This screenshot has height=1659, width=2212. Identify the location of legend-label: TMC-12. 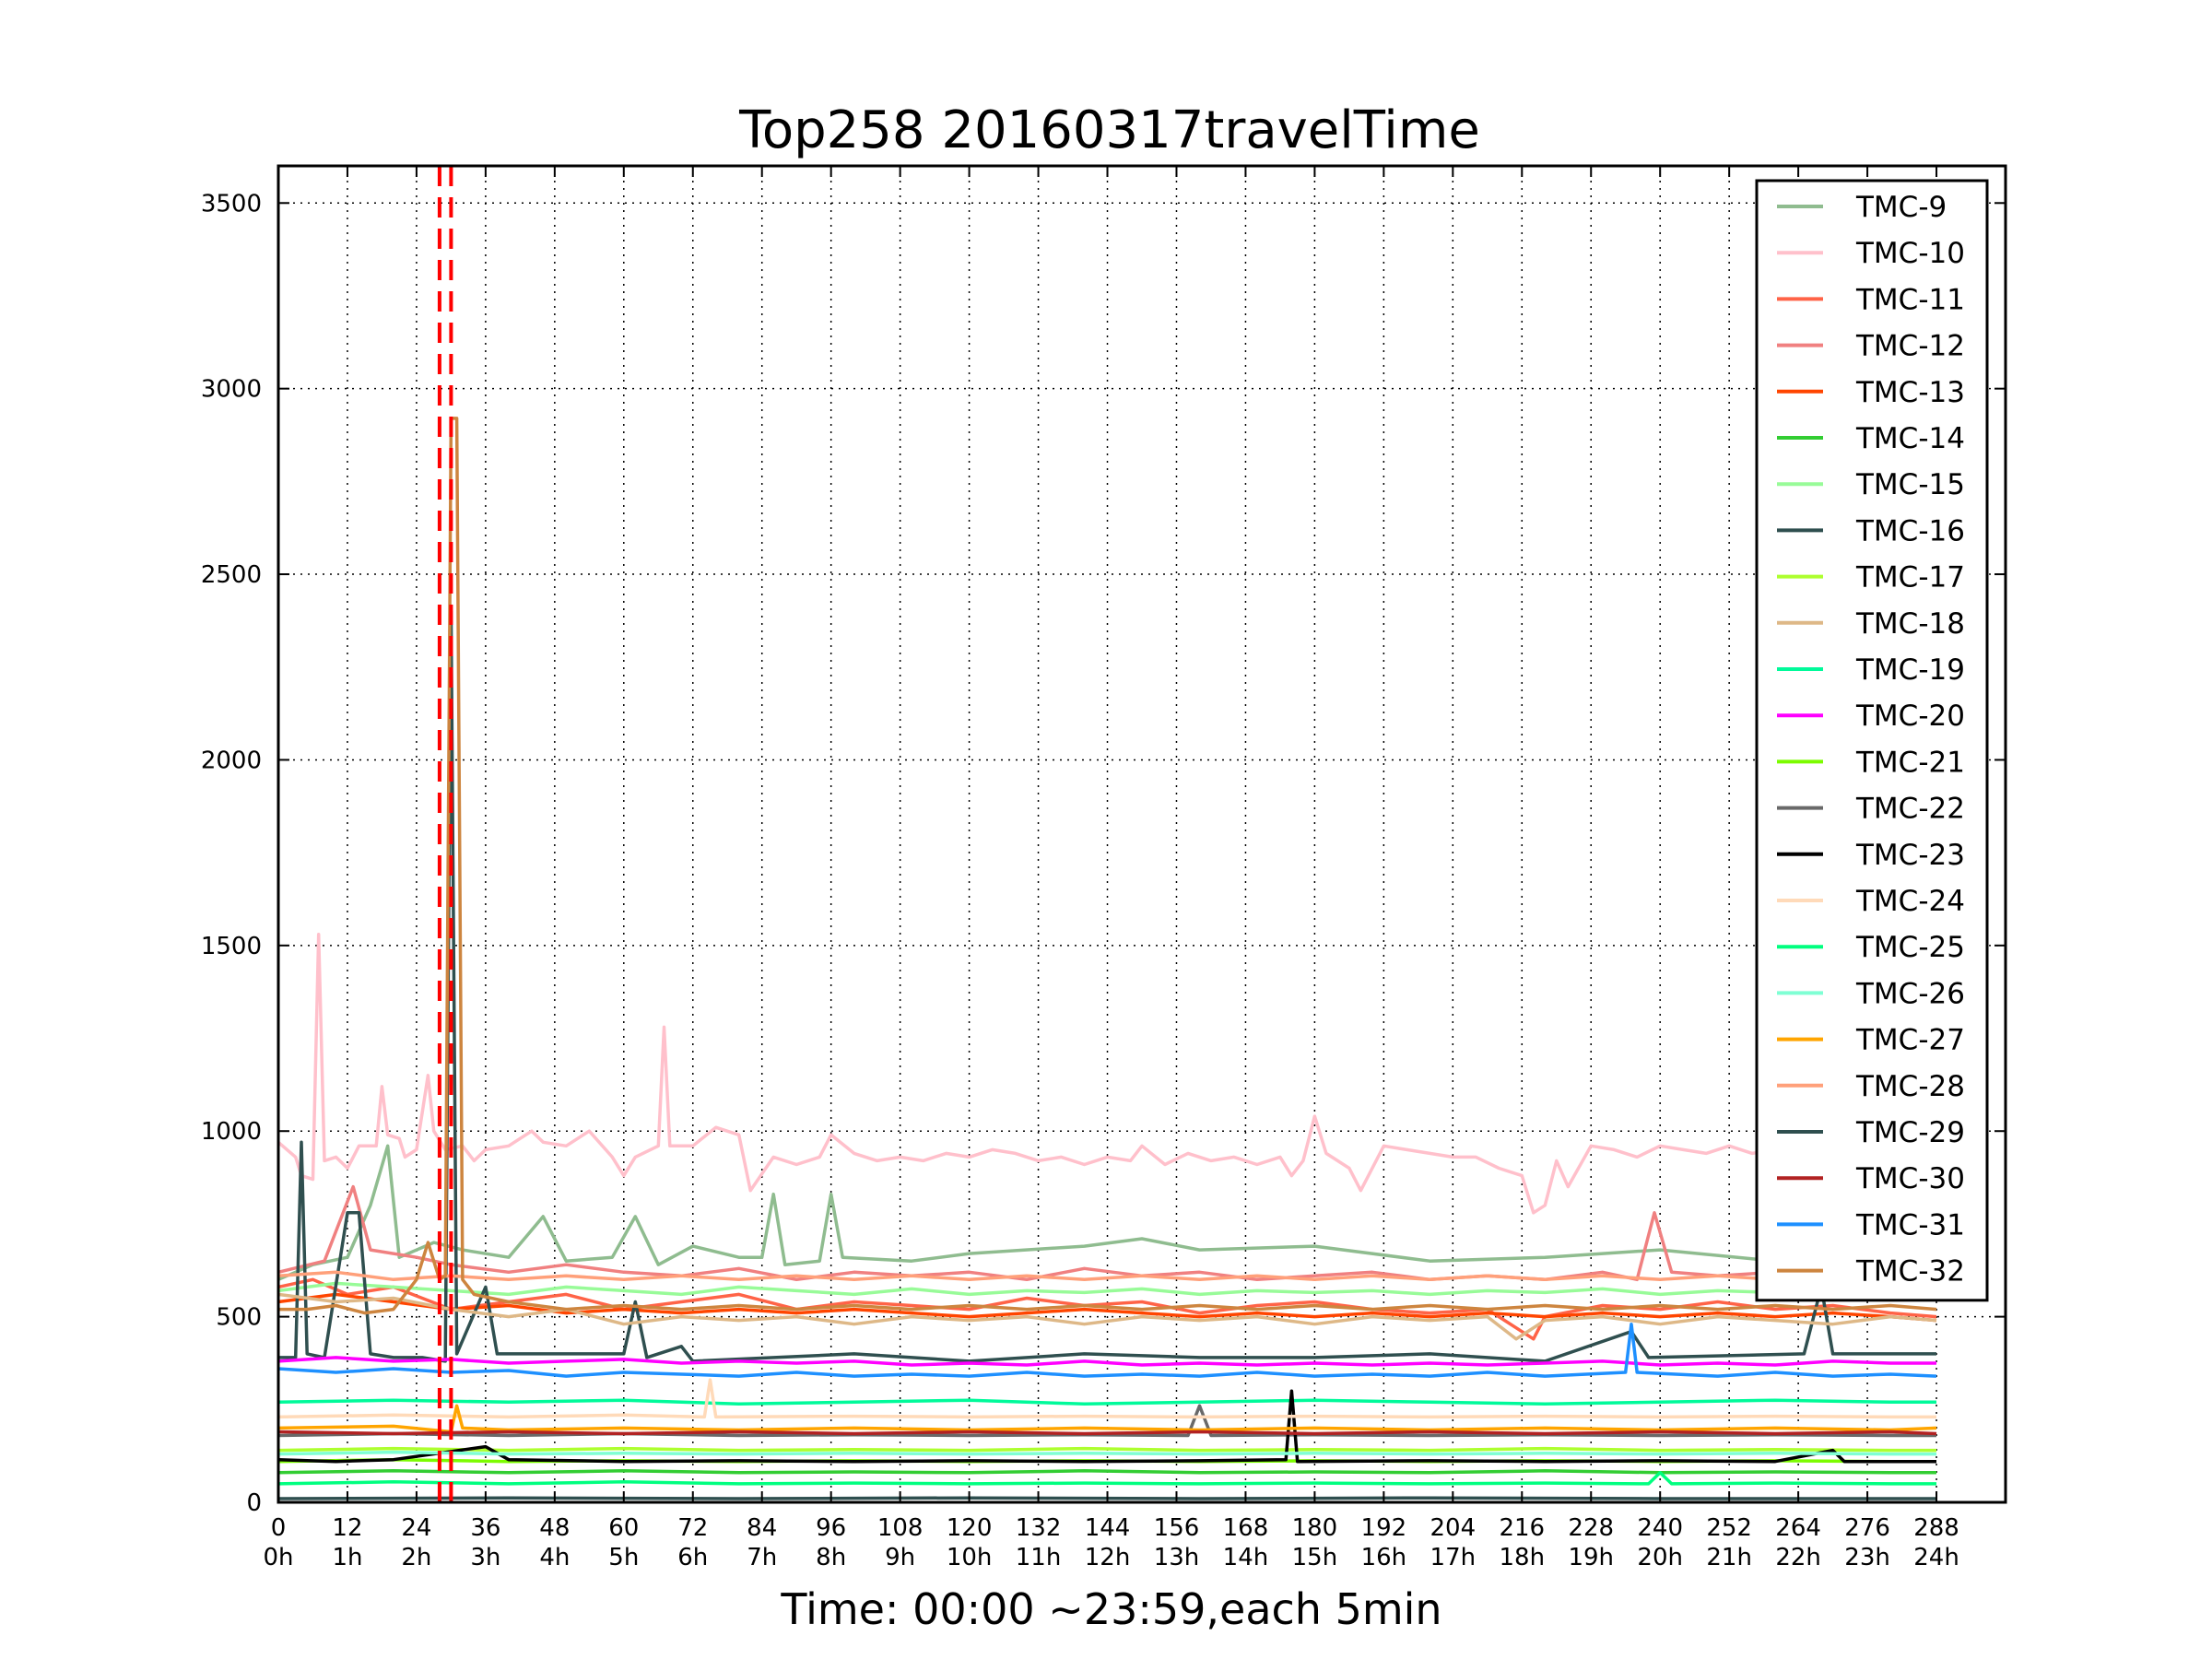
(1910, 346).